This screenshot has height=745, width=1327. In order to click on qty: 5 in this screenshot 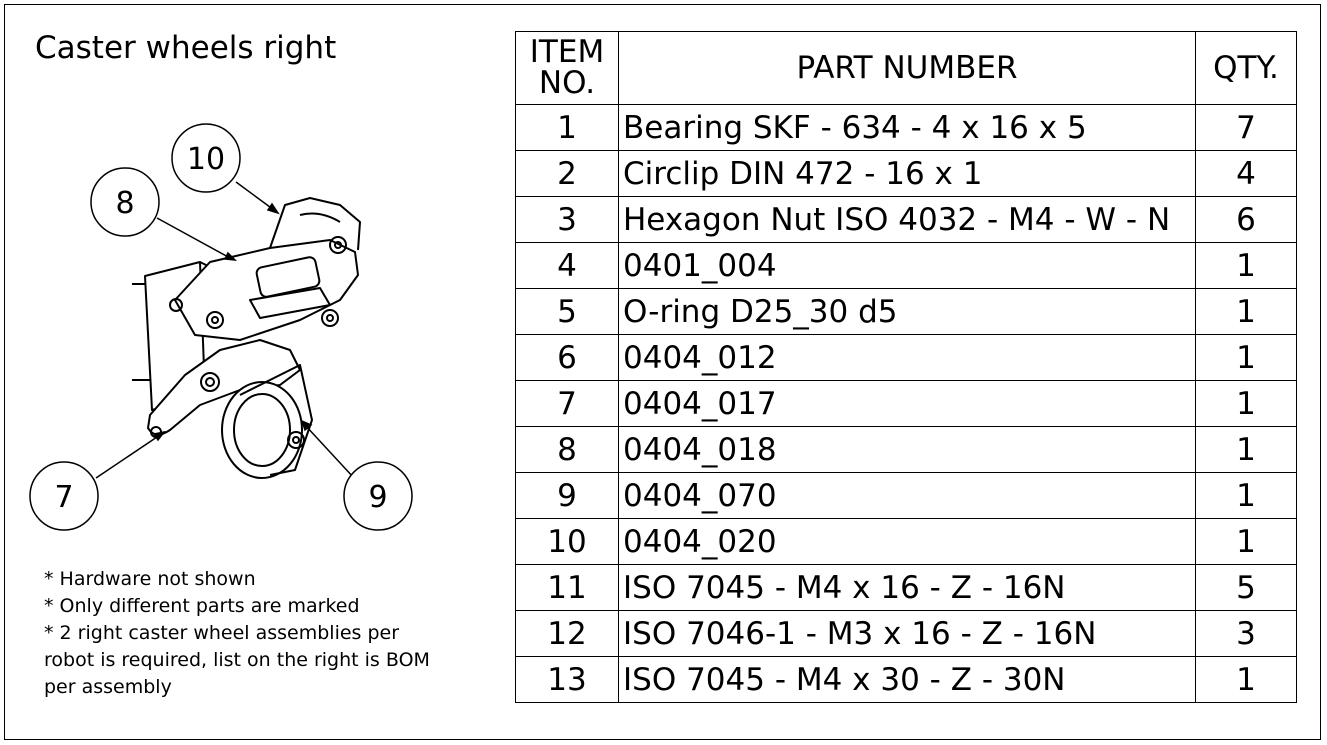, I will do `click(1246, 587)`.